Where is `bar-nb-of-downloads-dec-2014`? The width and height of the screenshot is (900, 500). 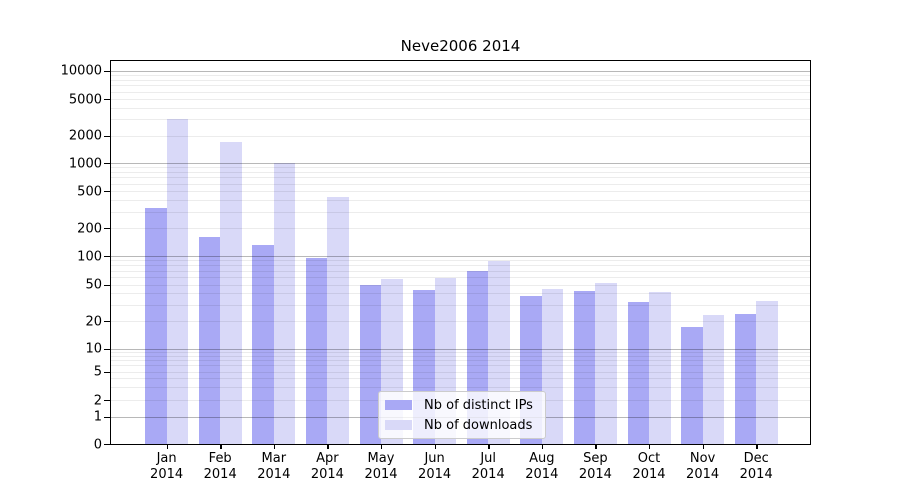
bar-nb-of-downloads-dec-2014 is located at coordinates (767, 372).